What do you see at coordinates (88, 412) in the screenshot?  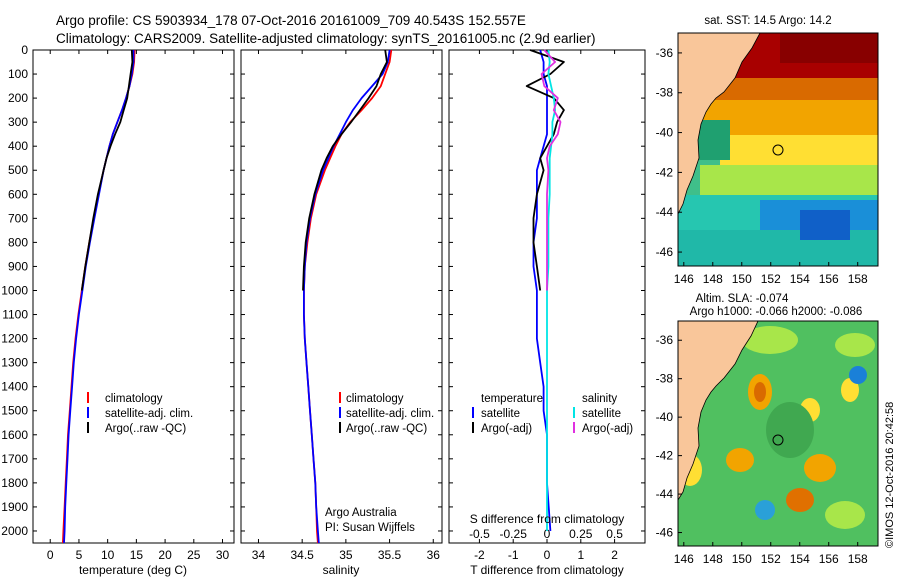 I see `legend-sat-swatch` at bounding box center [88, 412].